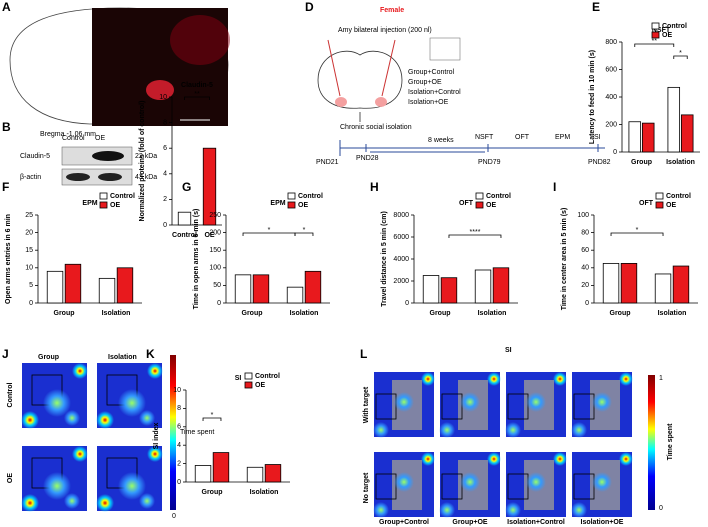  I want to click on amygdala-signal, so click(160, 90).